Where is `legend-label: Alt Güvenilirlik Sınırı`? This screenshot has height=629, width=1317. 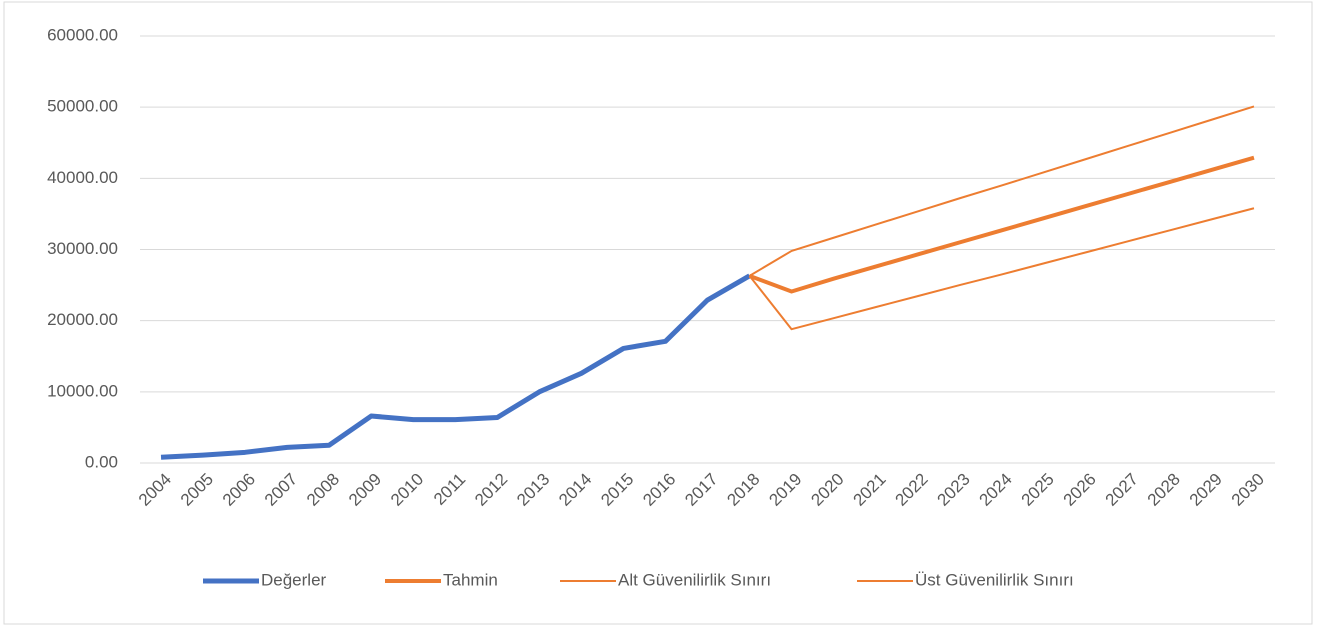 legend-label: Alt Güvenilirlik Sınırı is located at coordinates (694, 579).